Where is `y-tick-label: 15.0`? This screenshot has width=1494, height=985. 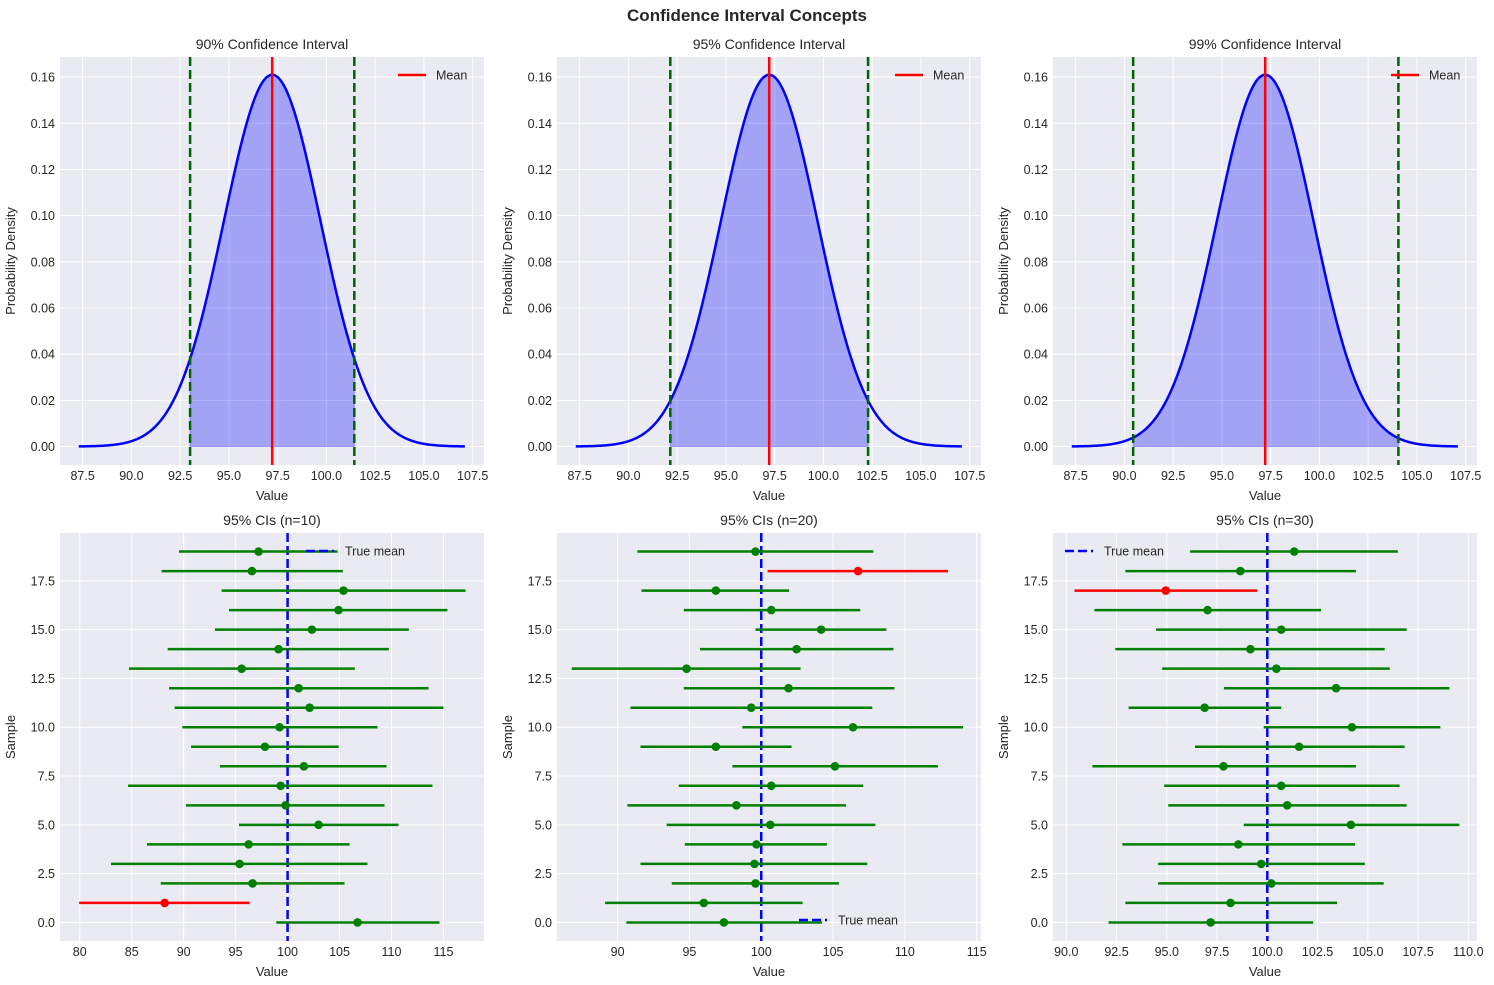
y-tick-label: 15.0 is located at coordinates (1036, 630).